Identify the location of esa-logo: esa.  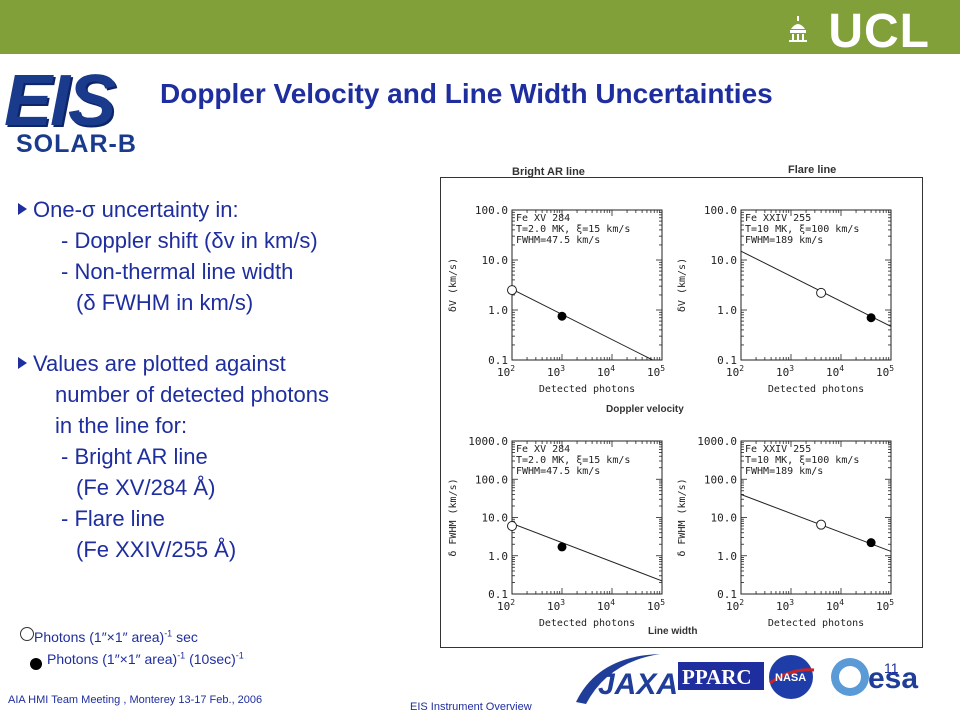
(874, 677).